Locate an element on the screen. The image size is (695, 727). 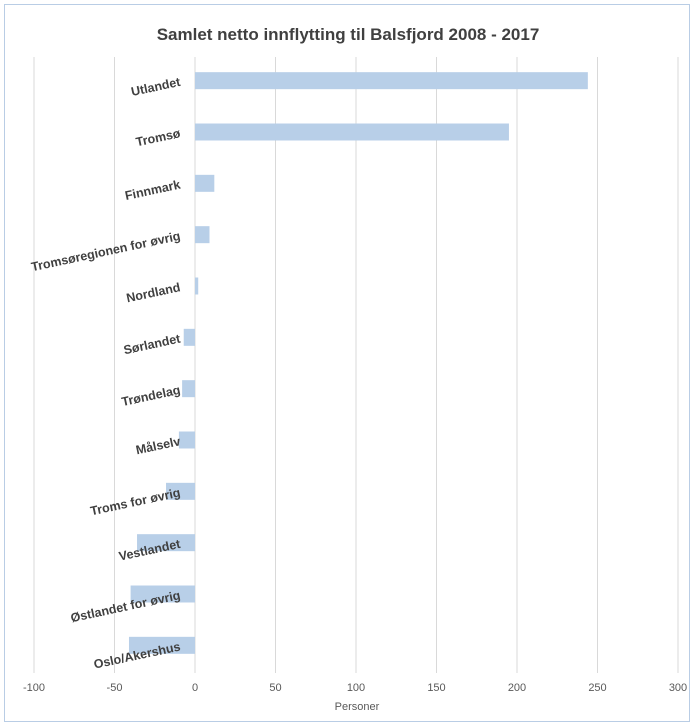
x-tick-labels: -100 -50 0 50 100 150 200 250 300 is located at coordinates (355, 688).